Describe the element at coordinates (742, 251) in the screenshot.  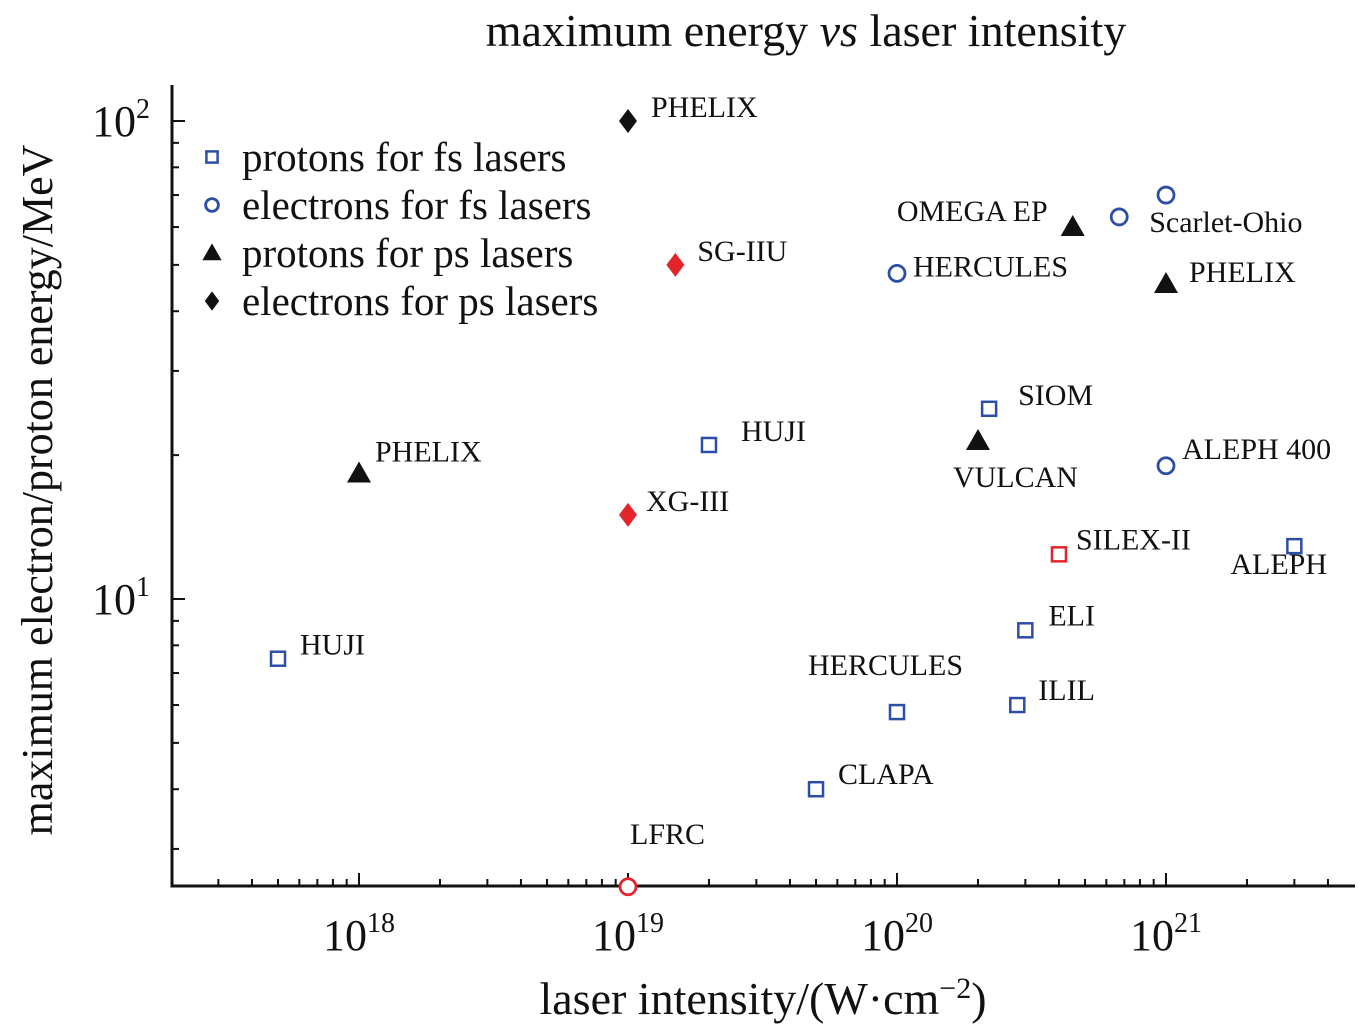
I see `point-label: SG-IIU` at that location.